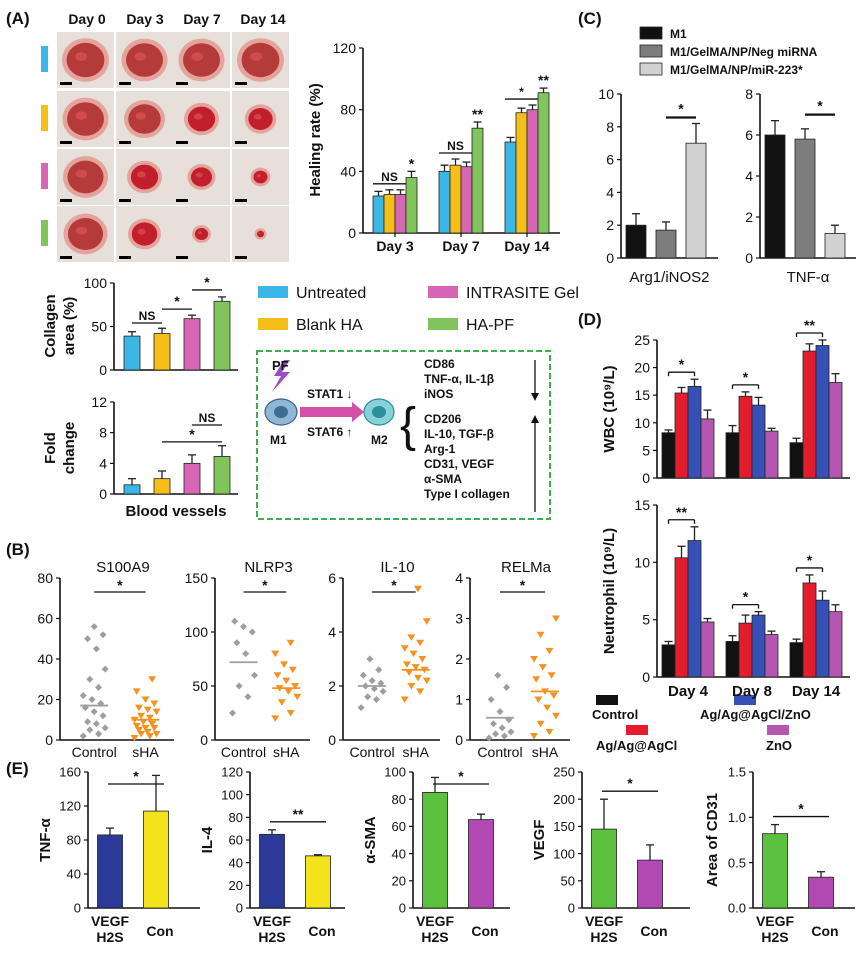 Image resolution: width=865 pixels, height=954 pixels. I want to click on chart-collagen-area: 0 50 100 Collagen area (%) NS * *, so click(140, 326).